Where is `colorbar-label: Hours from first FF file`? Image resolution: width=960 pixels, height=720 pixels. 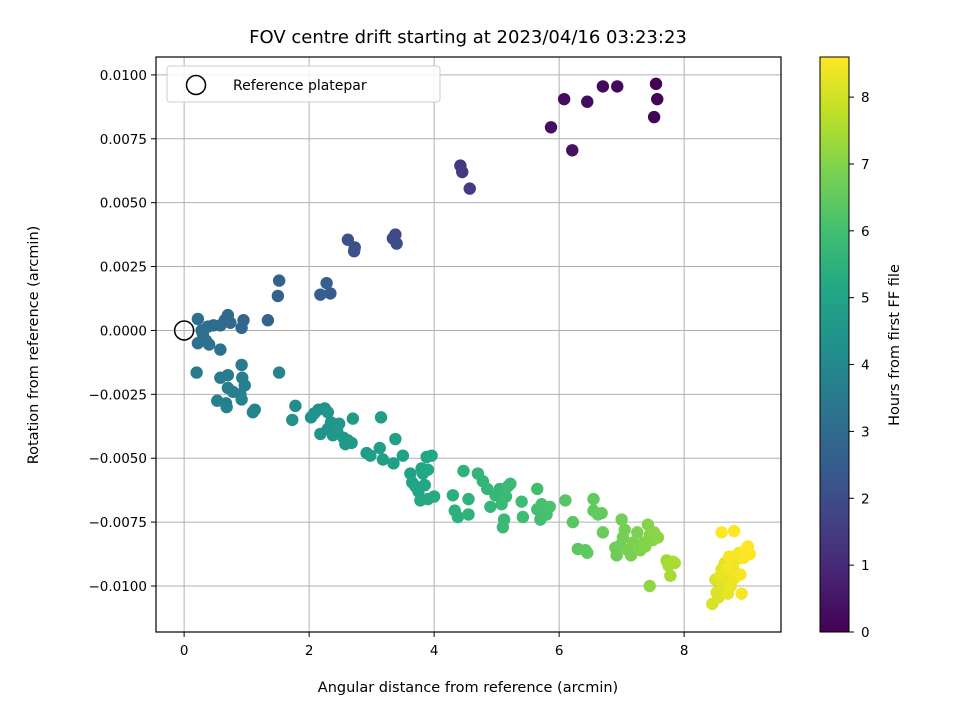 colorbar-label: Hours from first FF file is located at coordinates (895, 345).